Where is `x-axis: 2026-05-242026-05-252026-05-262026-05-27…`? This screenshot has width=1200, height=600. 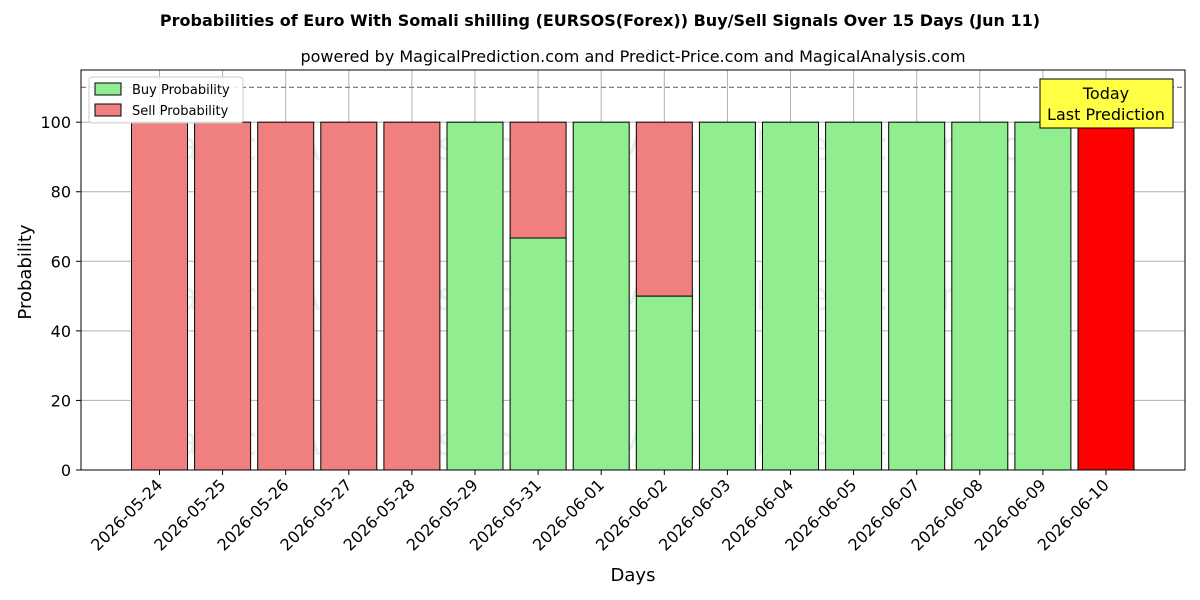
x-axis: 2026-05-242026-05-252026-05-262026-05-27… is located at coordinates (600, 512).